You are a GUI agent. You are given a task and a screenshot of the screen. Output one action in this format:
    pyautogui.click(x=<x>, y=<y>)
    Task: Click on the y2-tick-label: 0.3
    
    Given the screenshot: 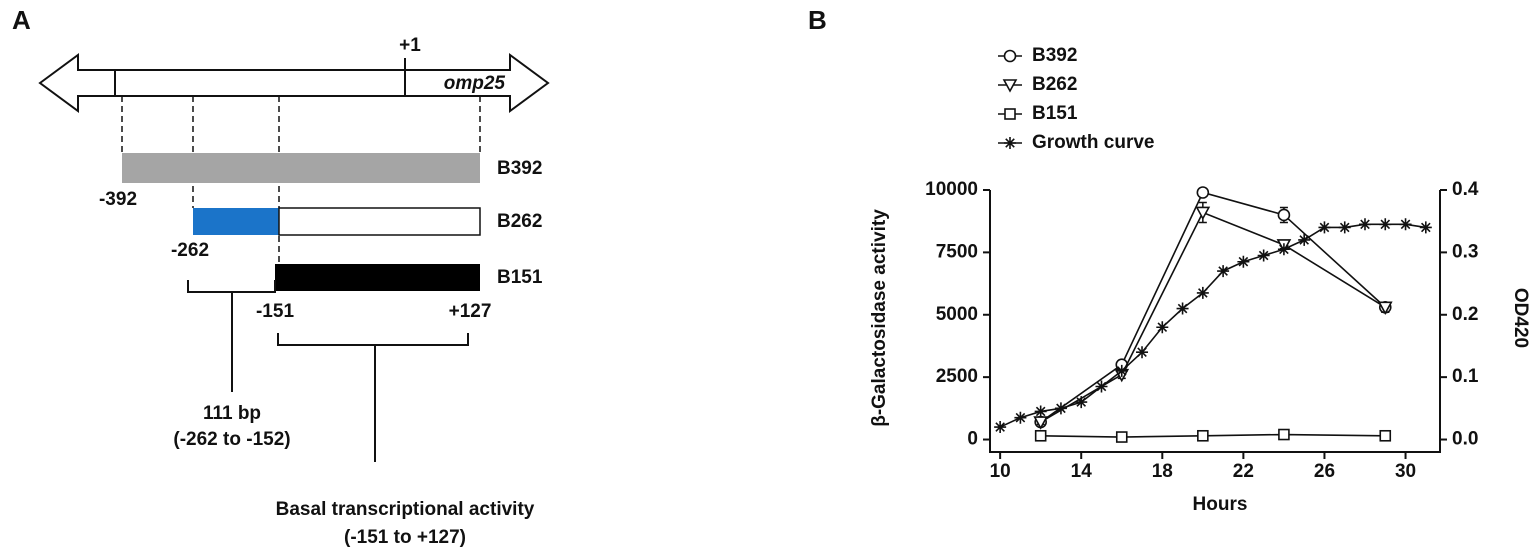 What is the action you would take?
    pyautogui.click(x=1465, y=251)
    